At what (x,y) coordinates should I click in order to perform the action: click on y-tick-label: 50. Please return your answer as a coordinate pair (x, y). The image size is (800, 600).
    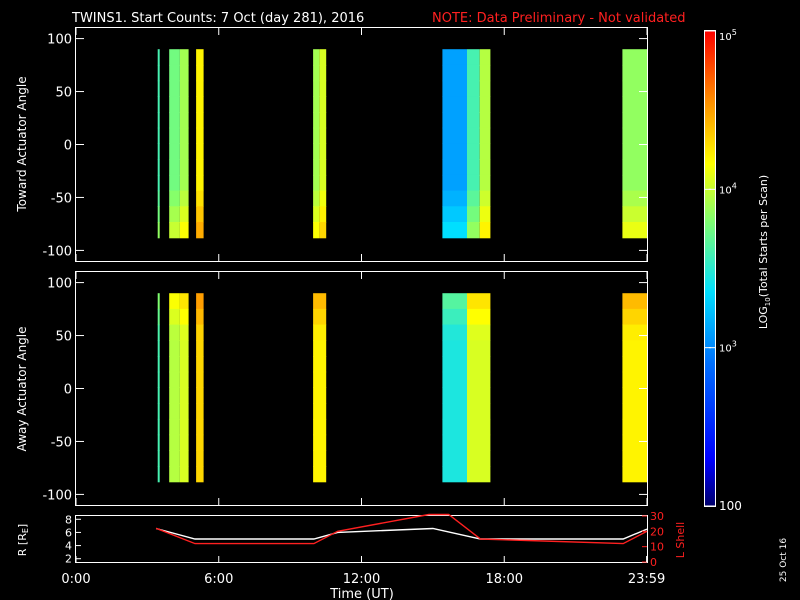
    Looking at the image, I should click on (63, 337).